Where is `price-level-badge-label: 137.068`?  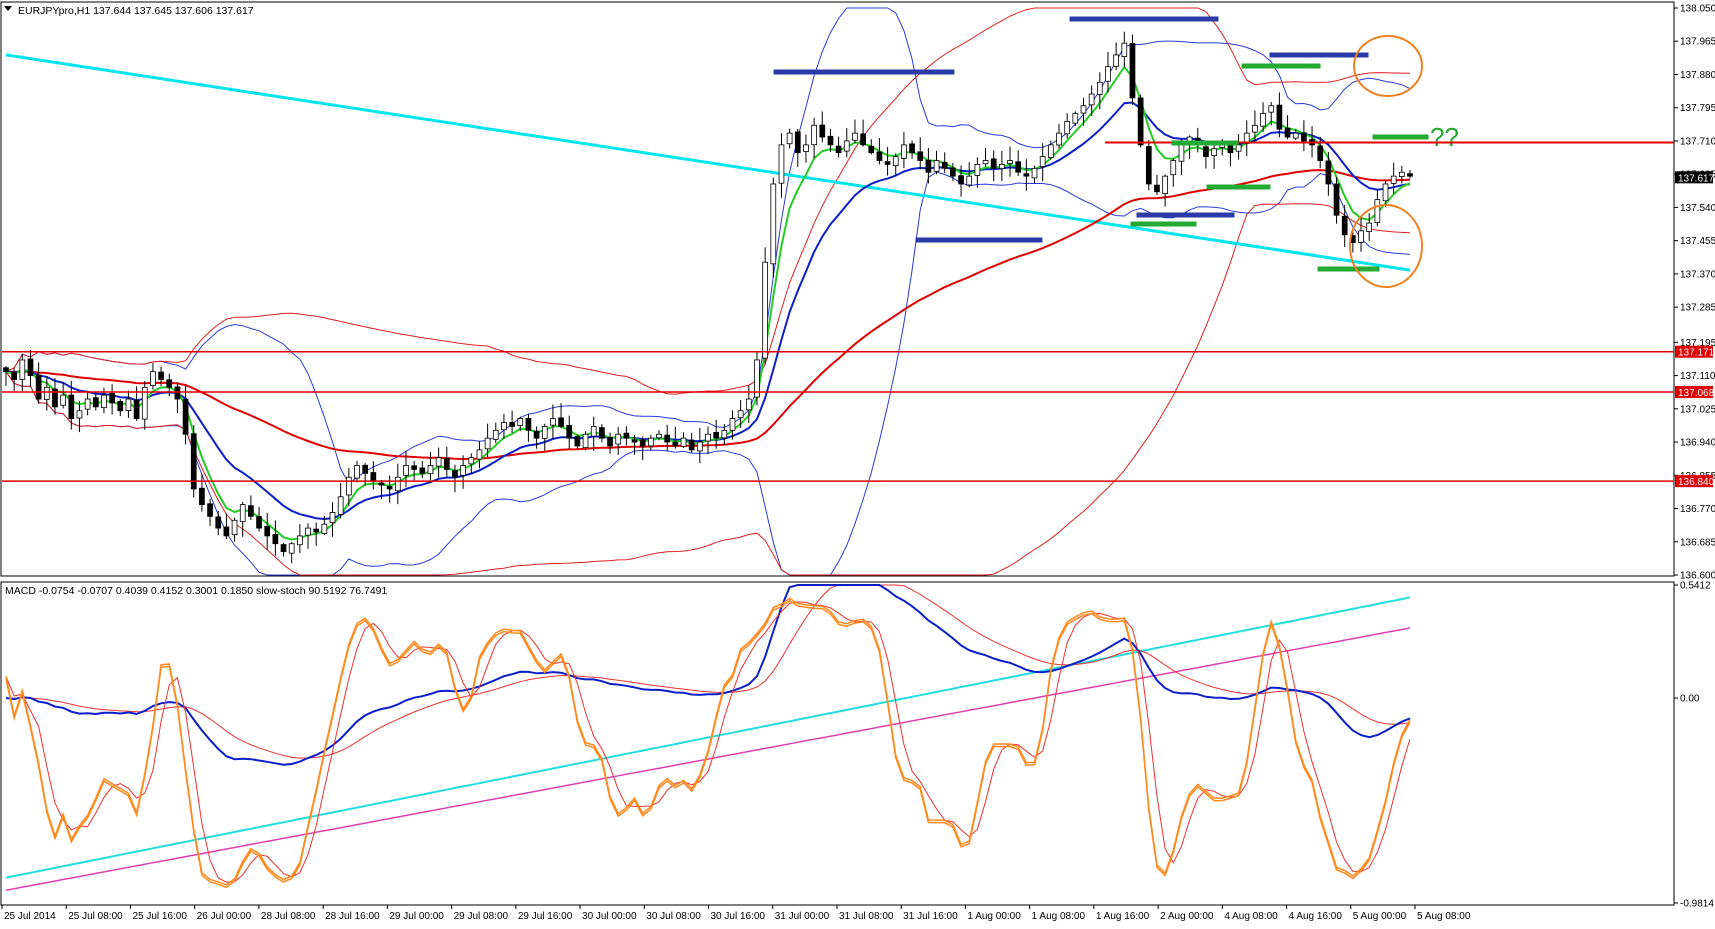
price-level-badge-label: 137.068 is located at coordinates (1696, 393).